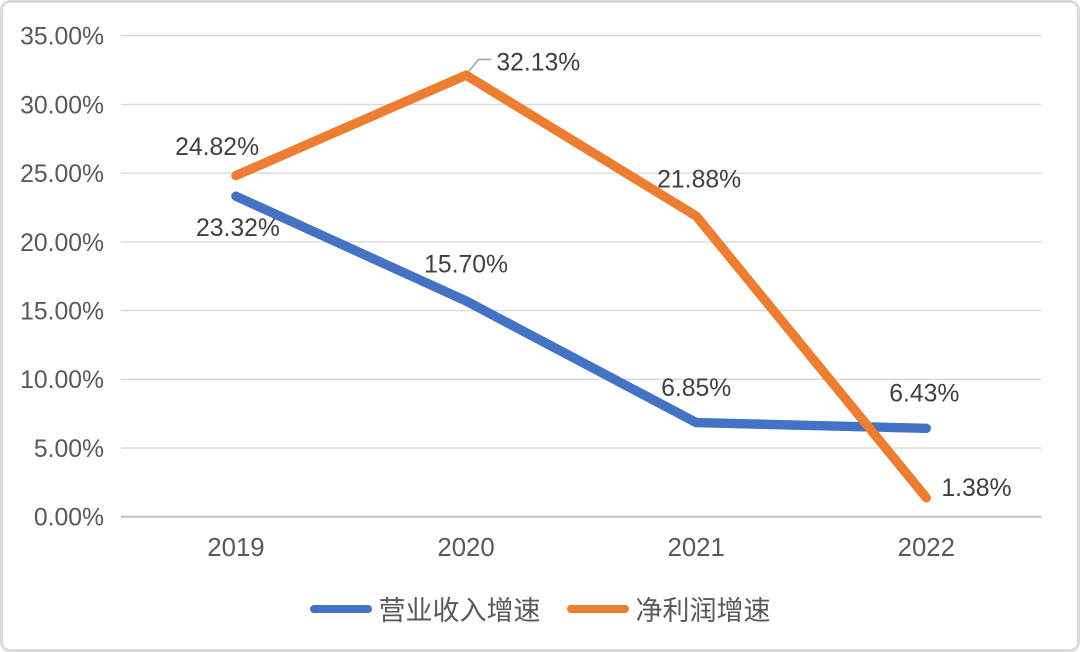 The width and height of the screenshot is (1080, 652). What do you see at coordinates (696, 388) in the screenshot?
I see `data-label: 6.85%` at bounding box center [696, 388].